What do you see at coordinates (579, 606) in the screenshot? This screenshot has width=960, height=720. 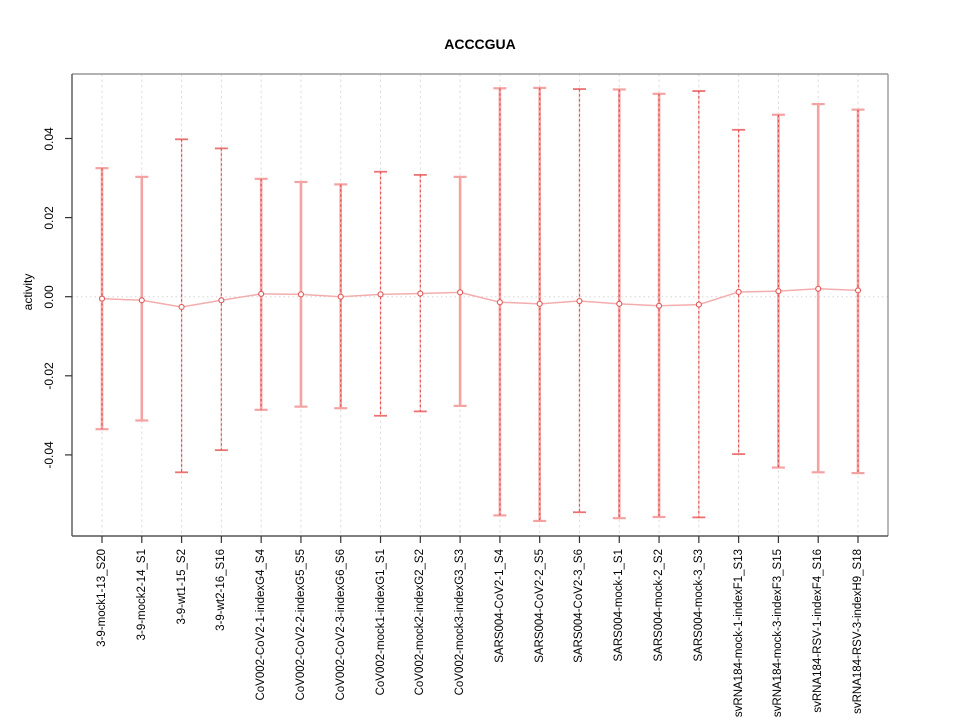 I see `x-tick-label: SARS004-CoV2-3_S6` at bounding box center [579, 606].